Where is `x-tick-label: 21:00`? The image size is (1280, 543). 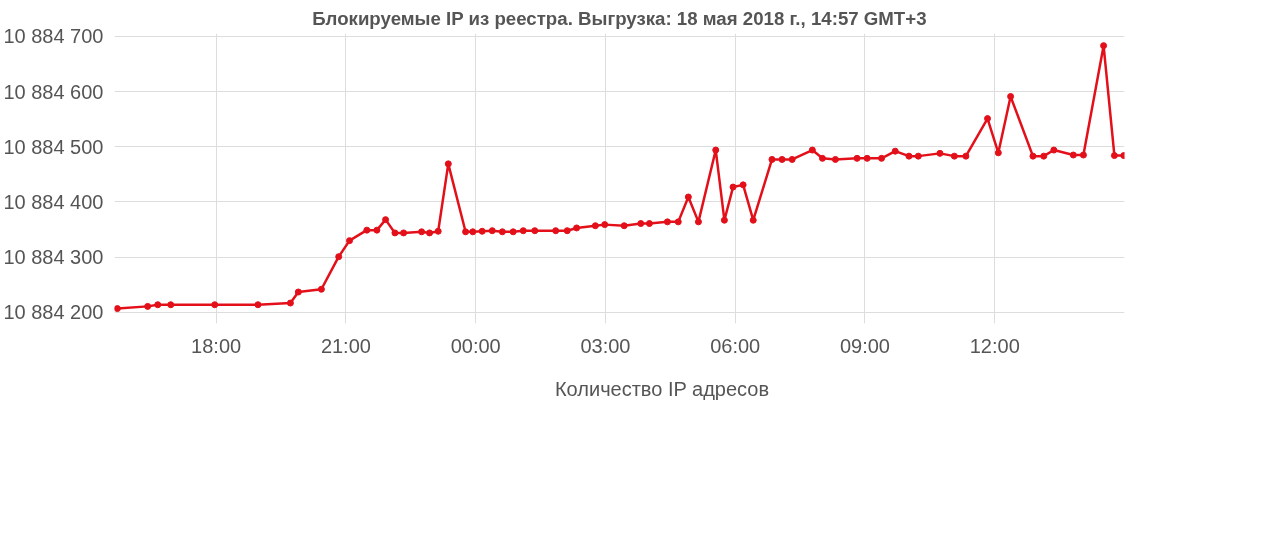
x-tick-label: 21:00 is located at coordinates (345, 345).